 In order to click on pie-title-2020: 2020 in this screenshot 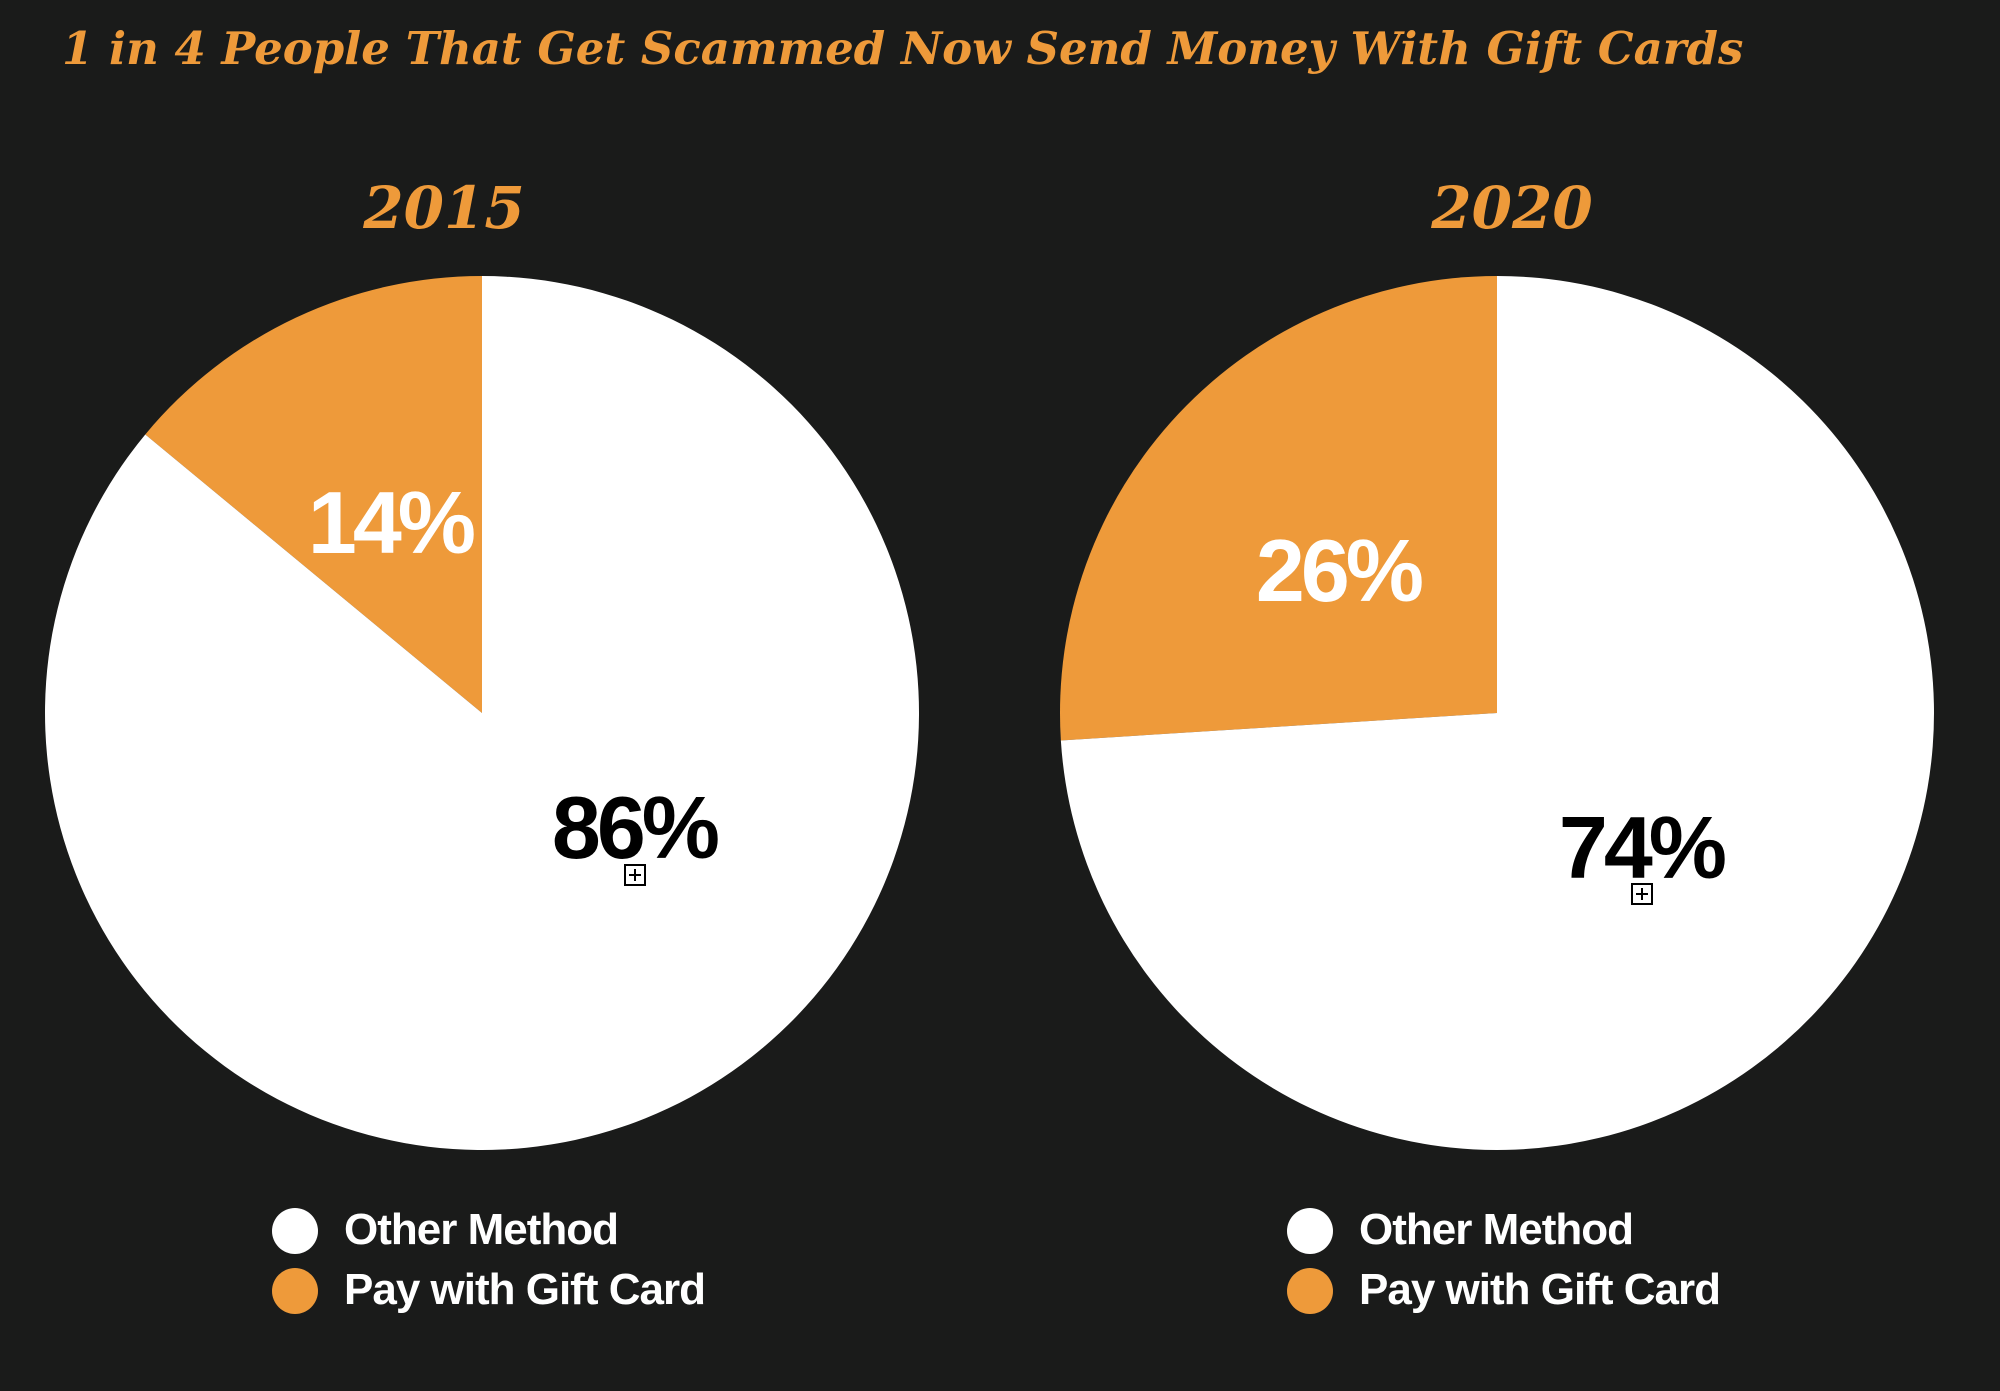, I will do `click(1511, 208)`.